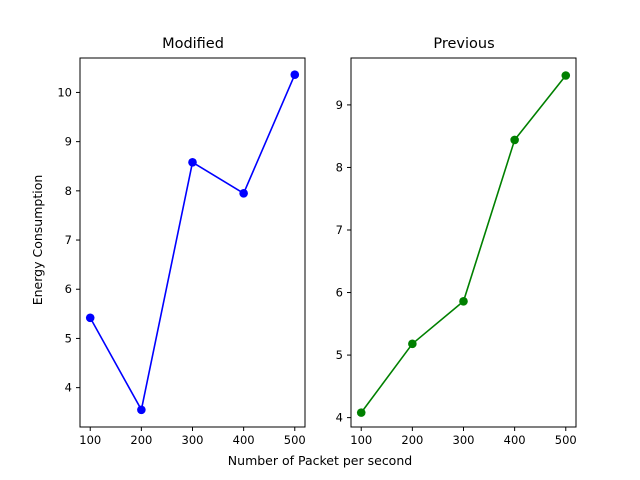 The height and width of the screenshot is (480, 640). I want to click on y-tick-label-modified: 4, so click(68, 388).